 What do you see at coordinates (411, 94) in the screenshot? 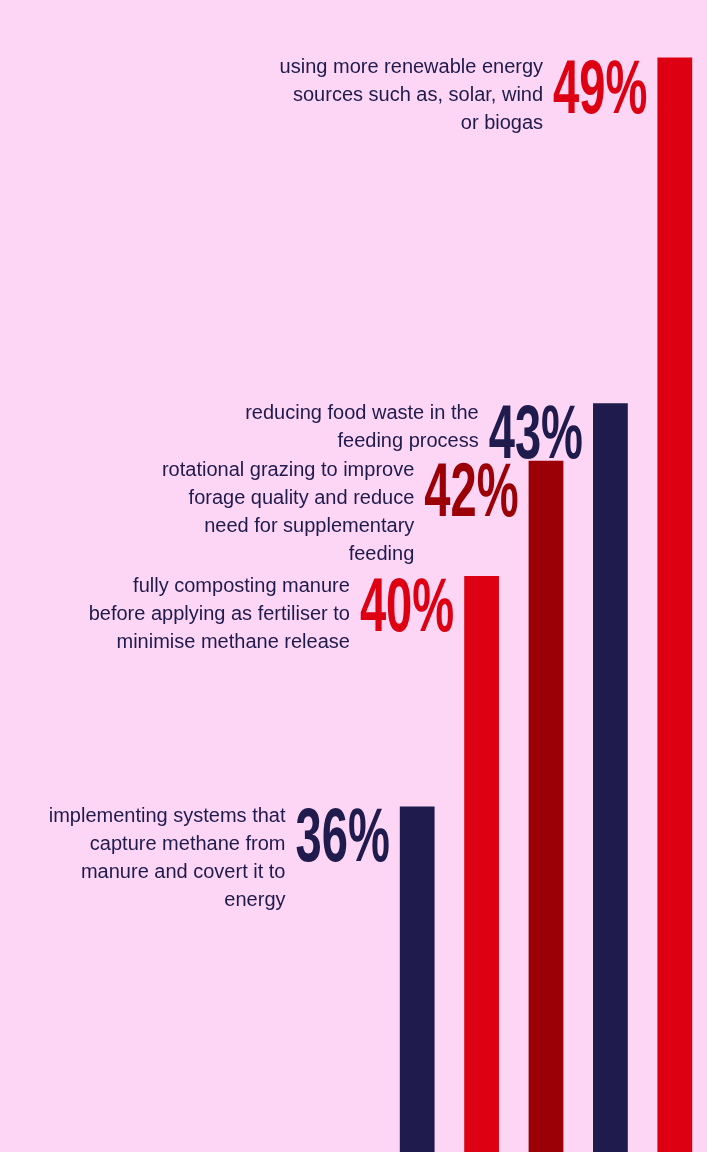
I see `annotation: using more renewable energy sources such as, solar, wind or biogas` at bounding box center [411, 94].